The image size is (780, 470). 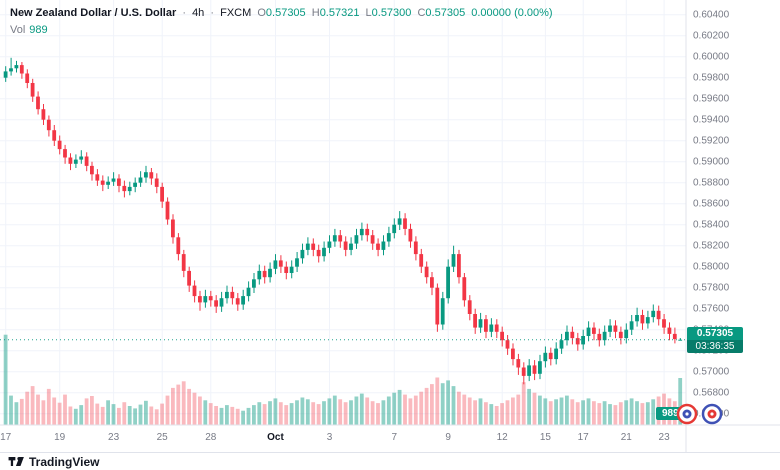 I want to click on high-label: H, so click(x=315, y=13).